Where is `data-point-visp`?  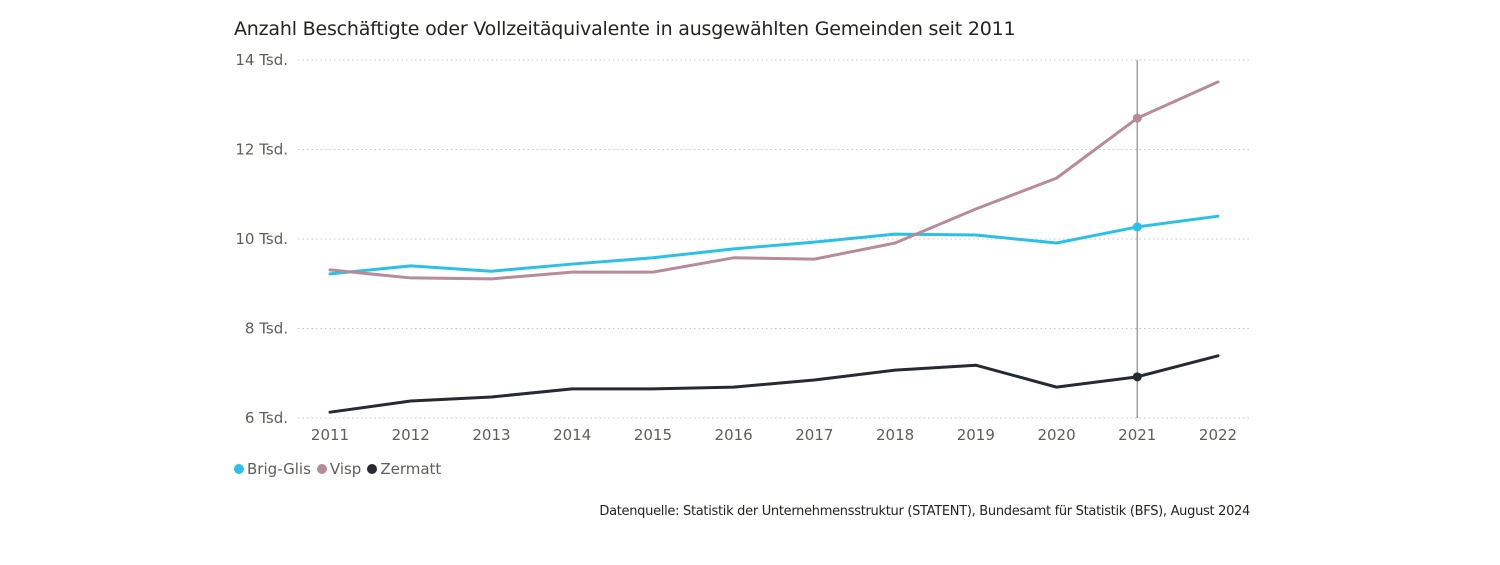
data-point-visp is located at coordinates (1137, 118).